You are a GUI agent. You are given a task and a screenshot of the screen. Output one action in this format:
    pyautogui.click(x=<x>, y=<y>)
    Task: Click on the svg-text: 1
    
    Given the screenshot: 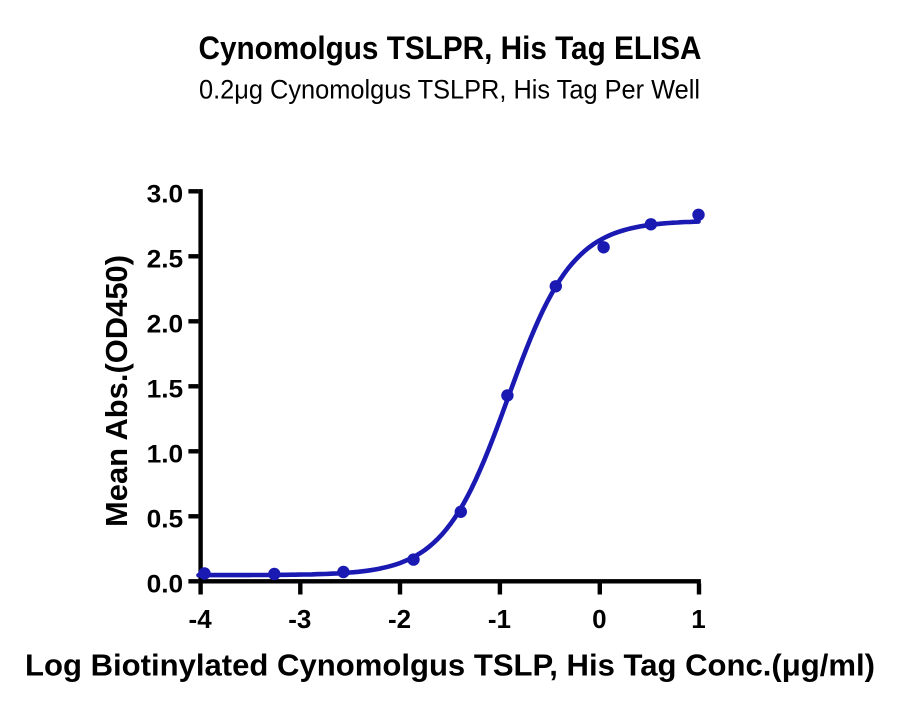 What is the action you would take?
    pyautogui.click(x=698, y=619)
    